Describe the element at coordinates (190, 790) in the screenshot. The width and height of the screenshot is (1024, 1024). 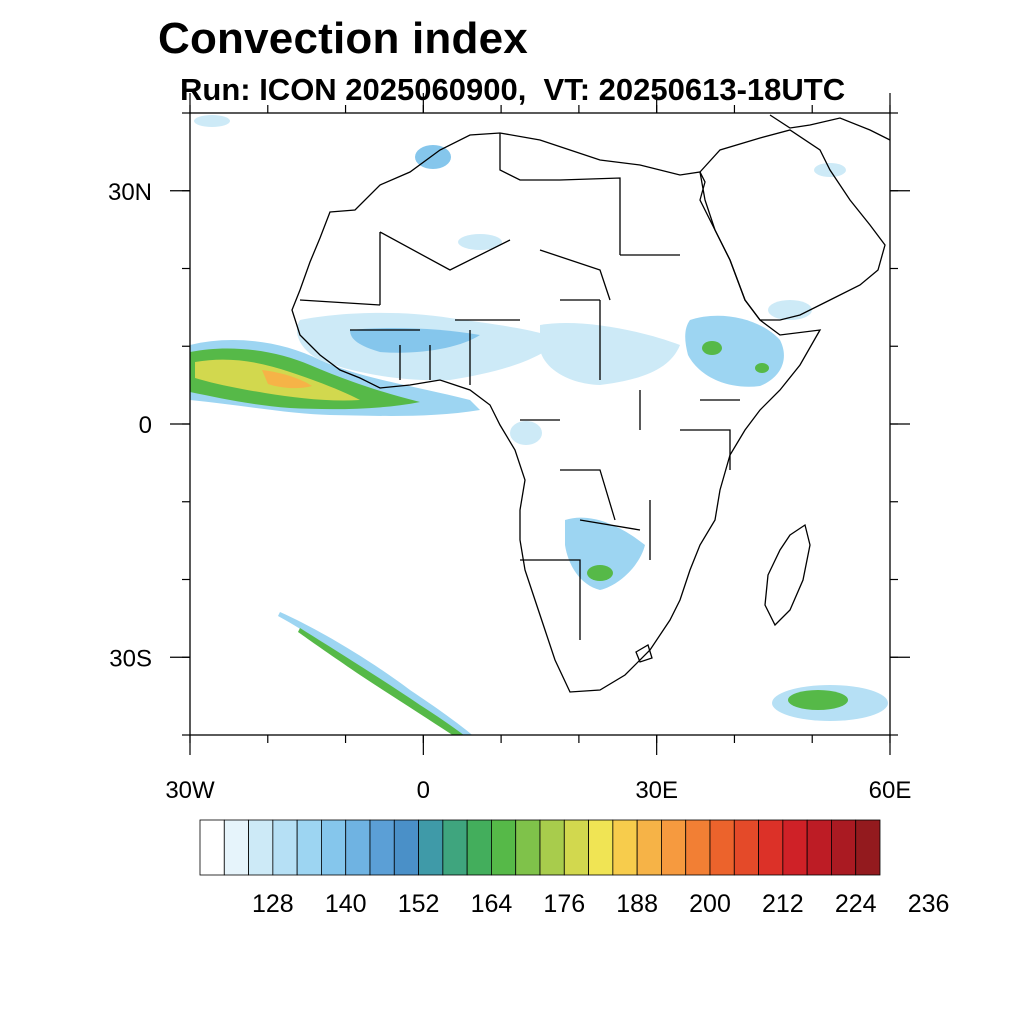
I see `lon-tick-label: 30W` at that location.